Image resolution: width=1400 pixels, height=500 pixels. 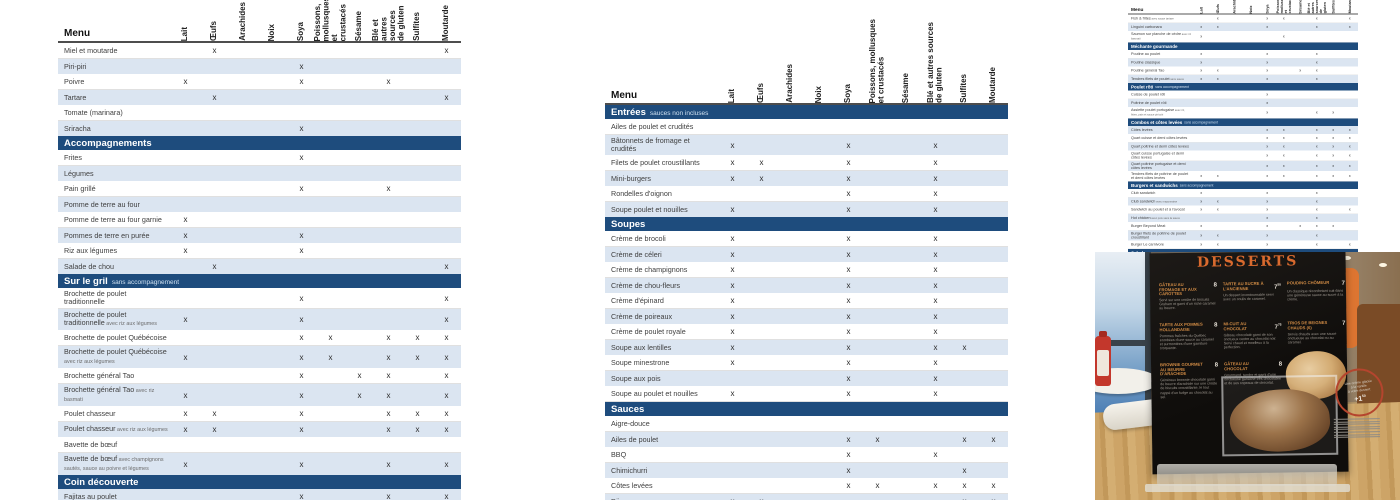 What do you see at coordinates (1243, 146) in the screenshot?
I see `table-row: Quart poitrine et demi côtes levées x x x x x` at bounding box center [1243, 146].